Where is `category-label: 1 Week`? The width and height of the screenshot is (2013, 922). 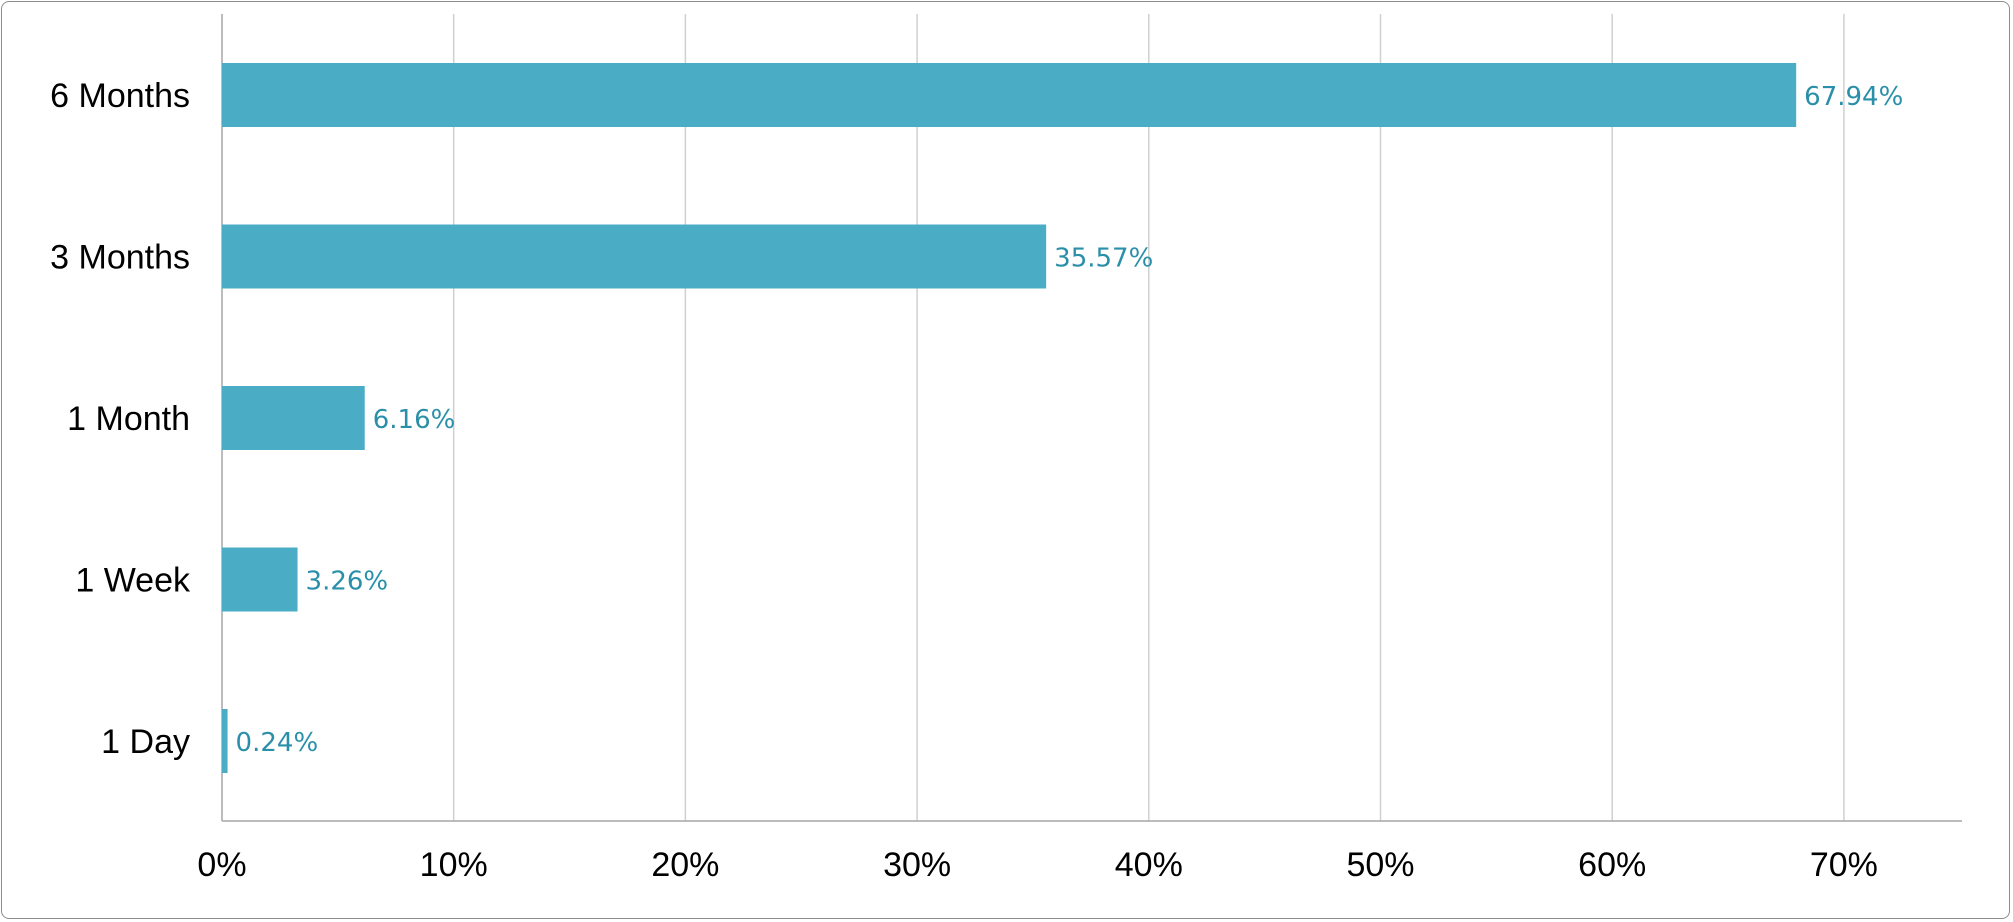 category-label: 1 Week is located at coordinates (133, 581).